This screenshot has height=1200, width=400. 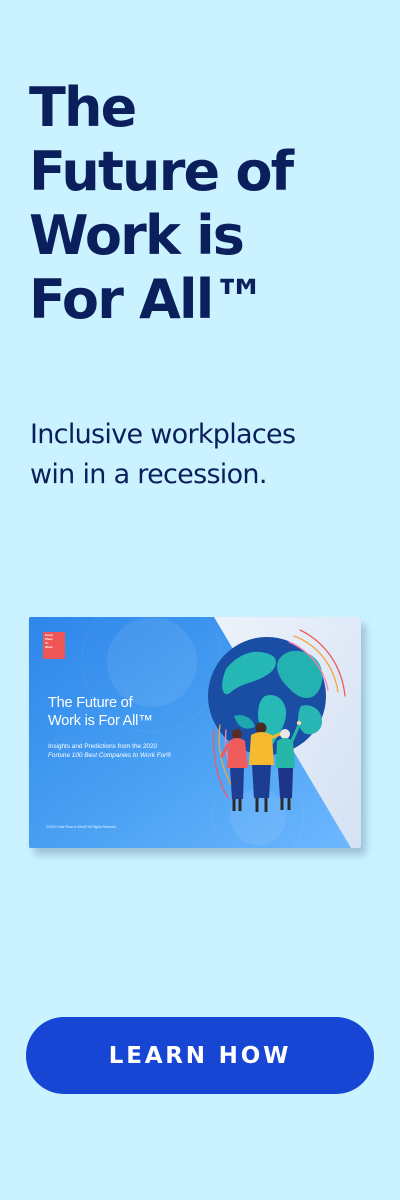 What do you see at coordinates (100, 712) in the screenshot?
I see `report-title: The Future of Work is For All™` at bounding box center [100, 712].